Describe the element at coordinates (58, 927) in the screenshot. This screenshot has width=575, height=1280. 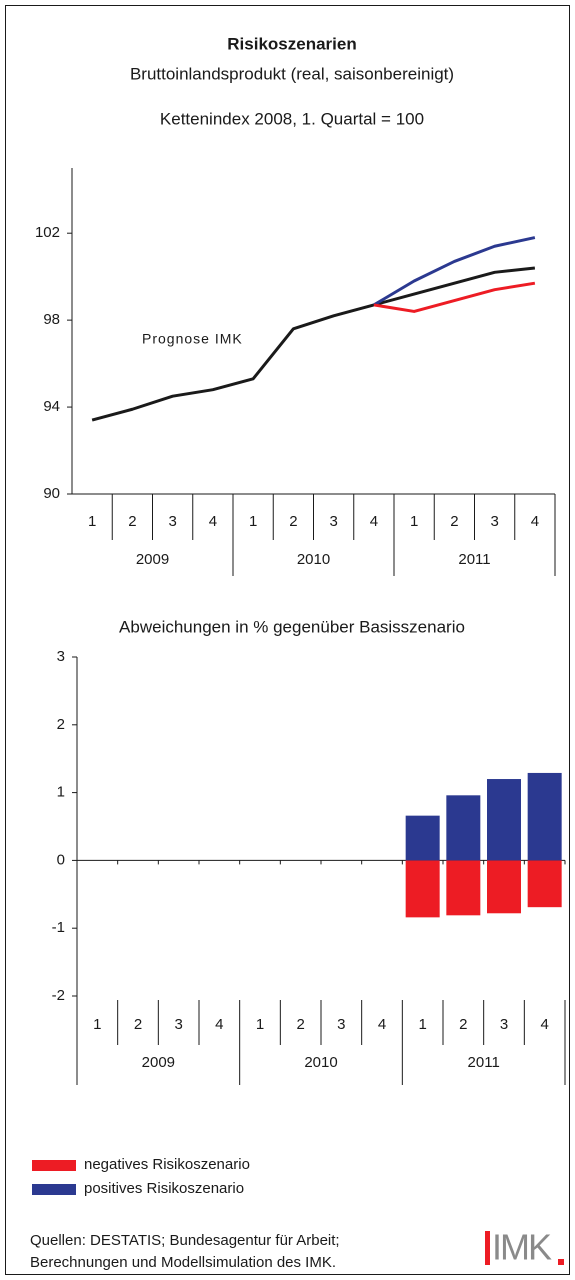
I see `y-tick-label: -1` at that location.